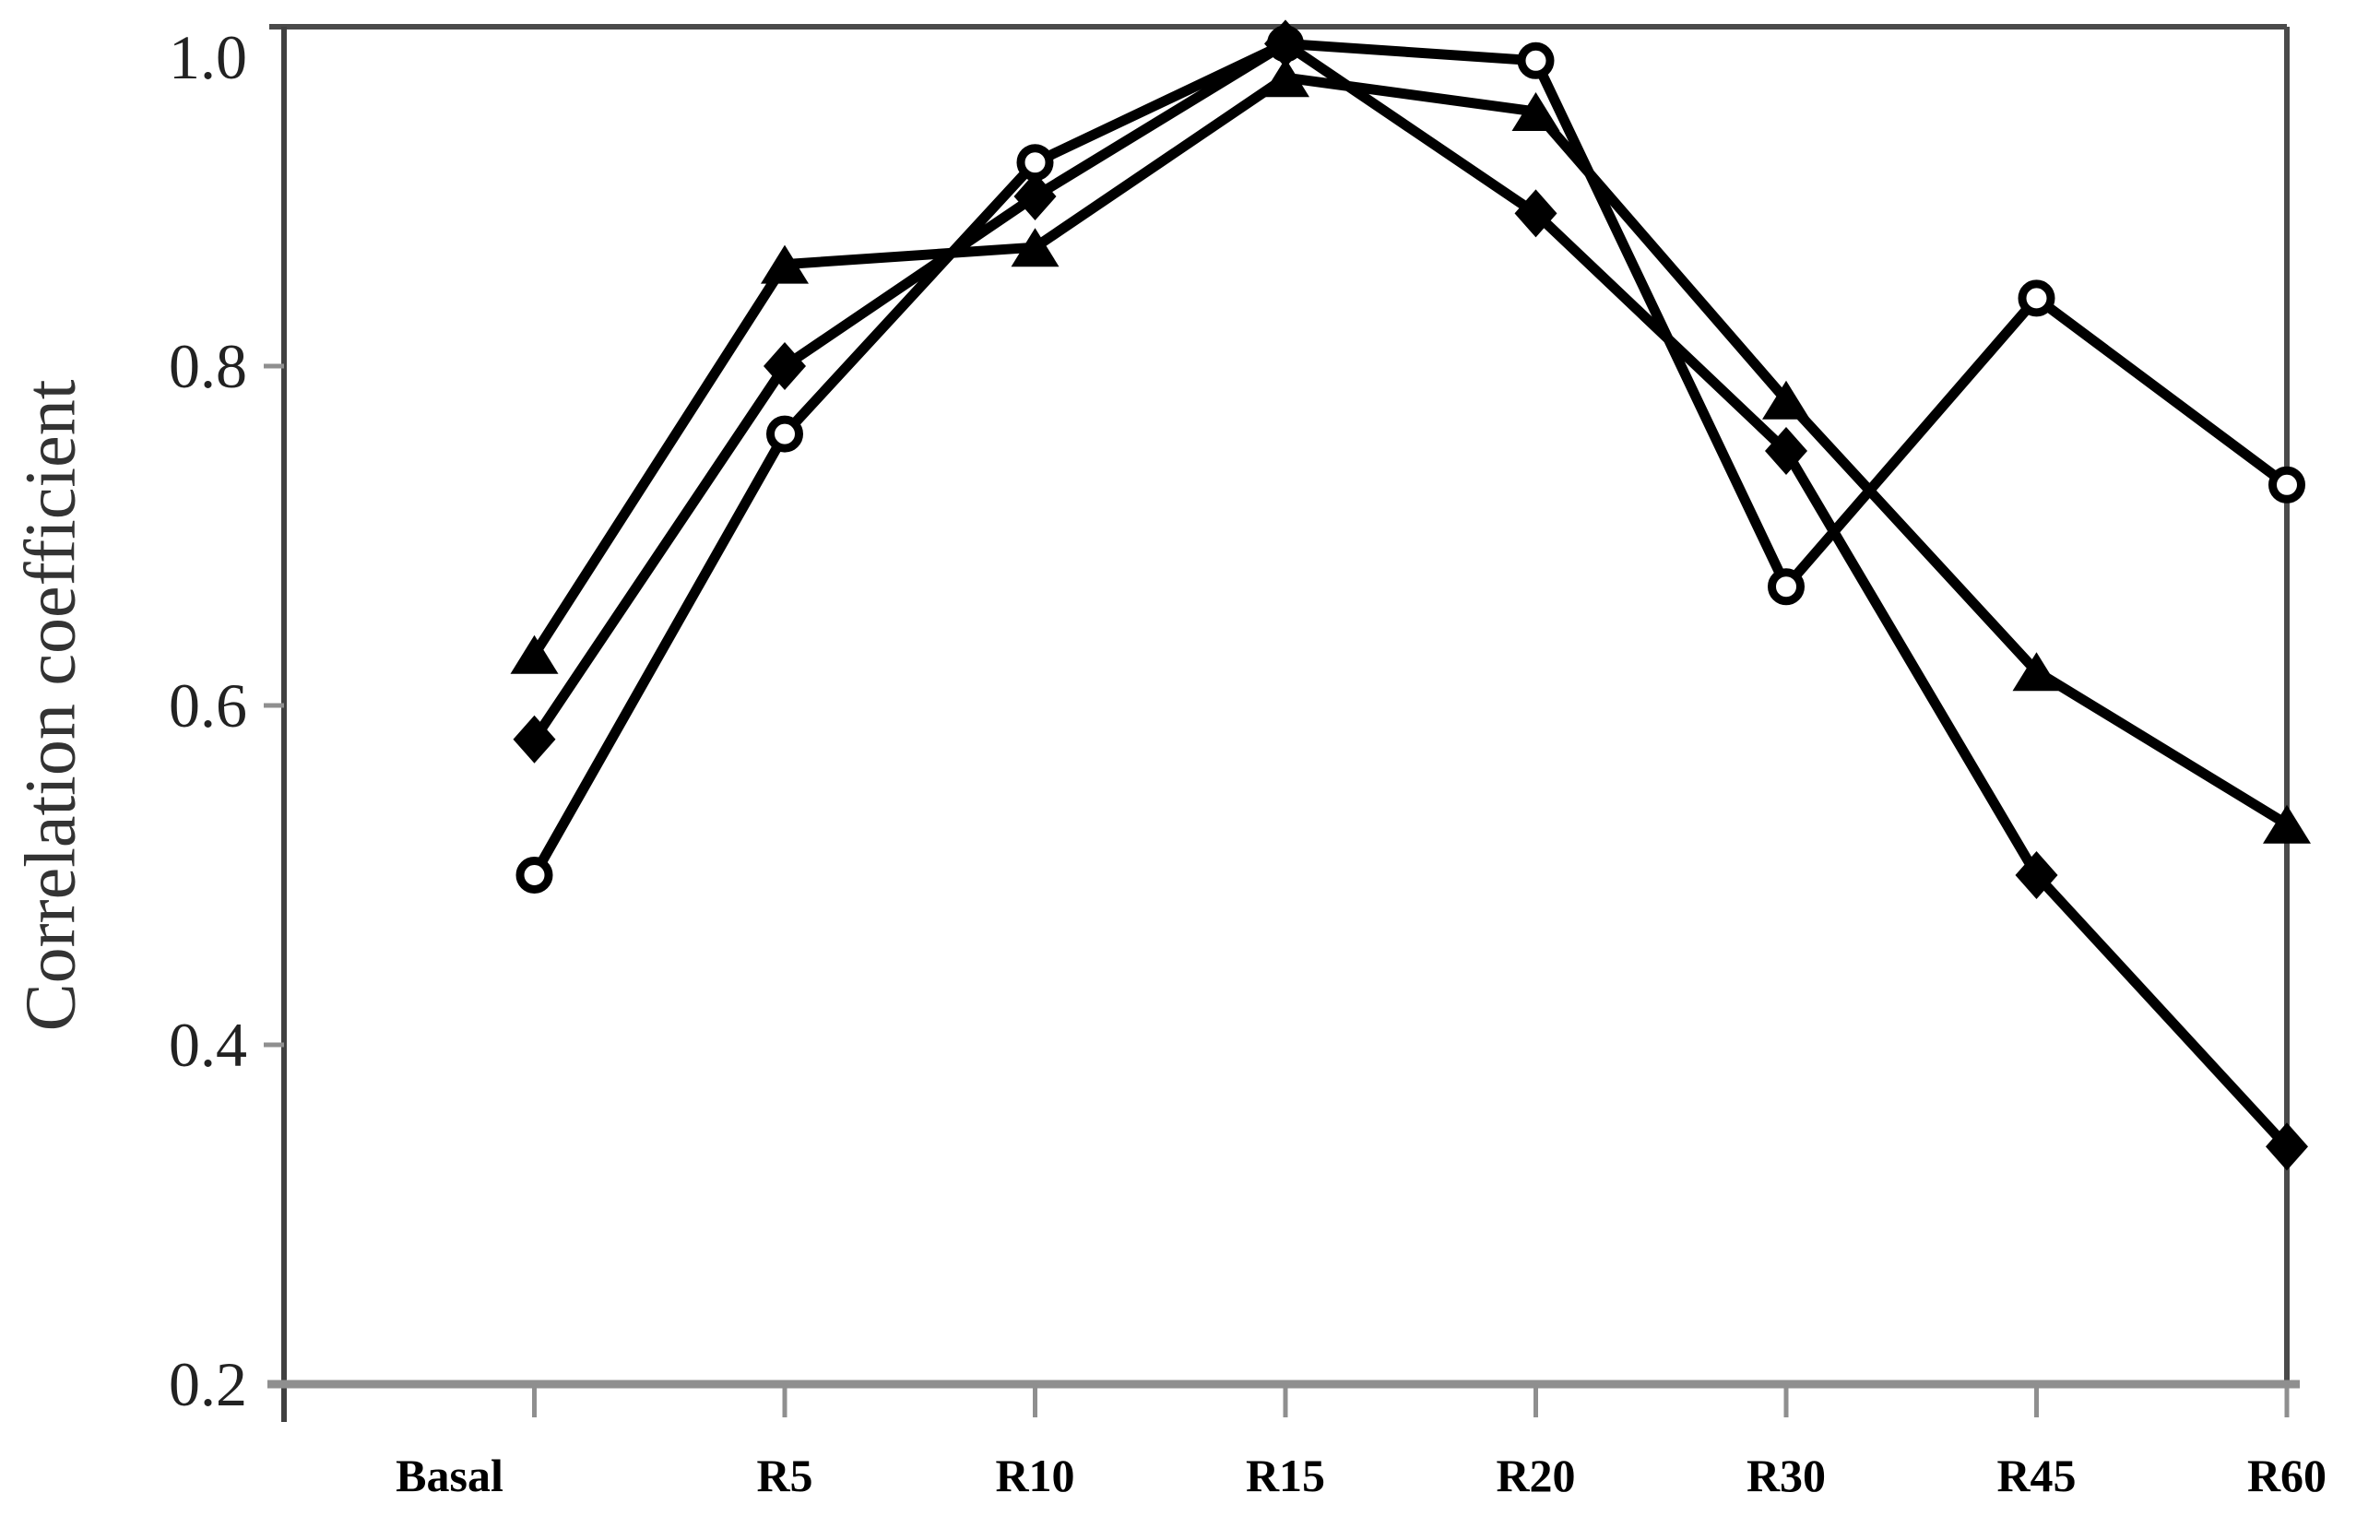 The width and height of the screenshot is (2380, 1540). Describe the element at coordinates (784, 1476) in the screenshot. I see `x-tick-label-r5: R5` at that location.